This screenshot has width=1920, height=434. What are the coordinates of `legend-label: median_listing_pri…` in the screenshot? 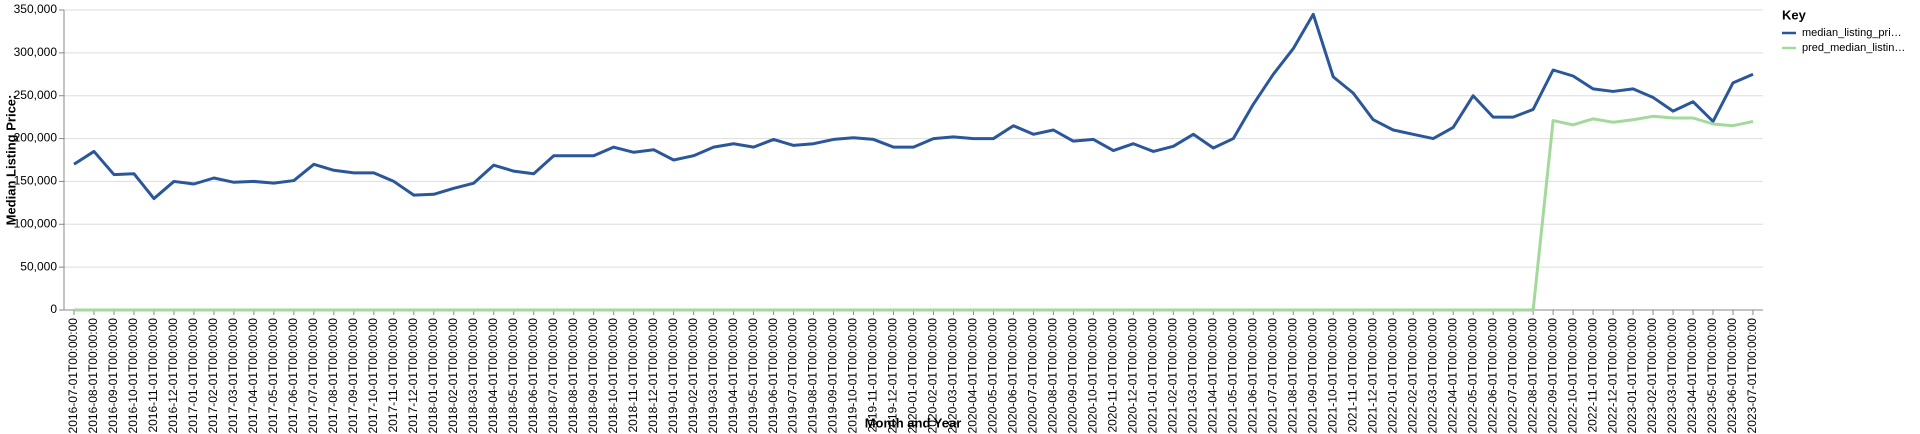 It's located at (1852, 33).